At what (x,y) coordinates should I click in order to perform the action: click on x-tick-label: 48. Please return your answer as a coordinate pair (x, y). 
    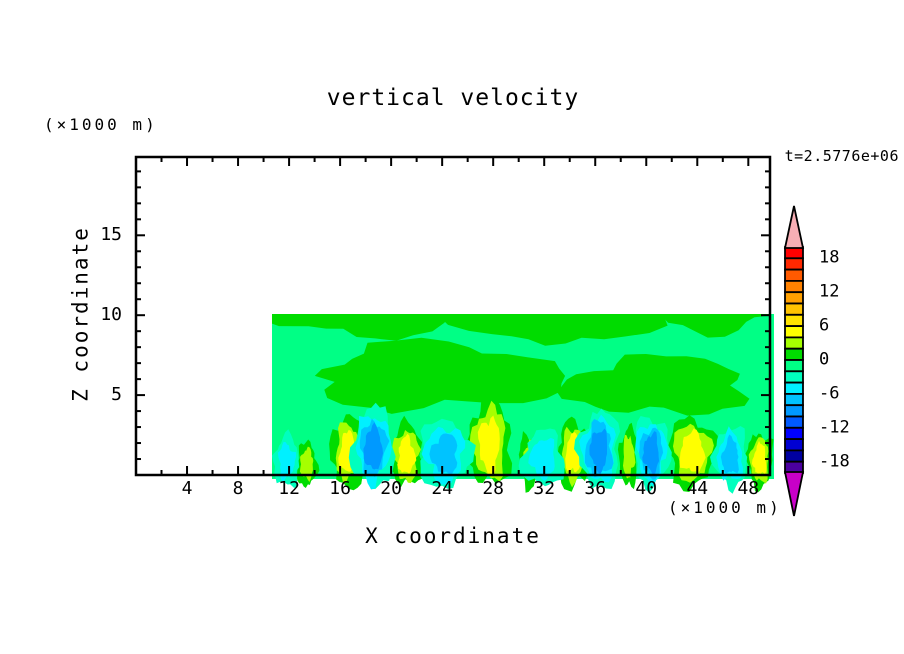
    Looking at the image, I should click on (748, 488).